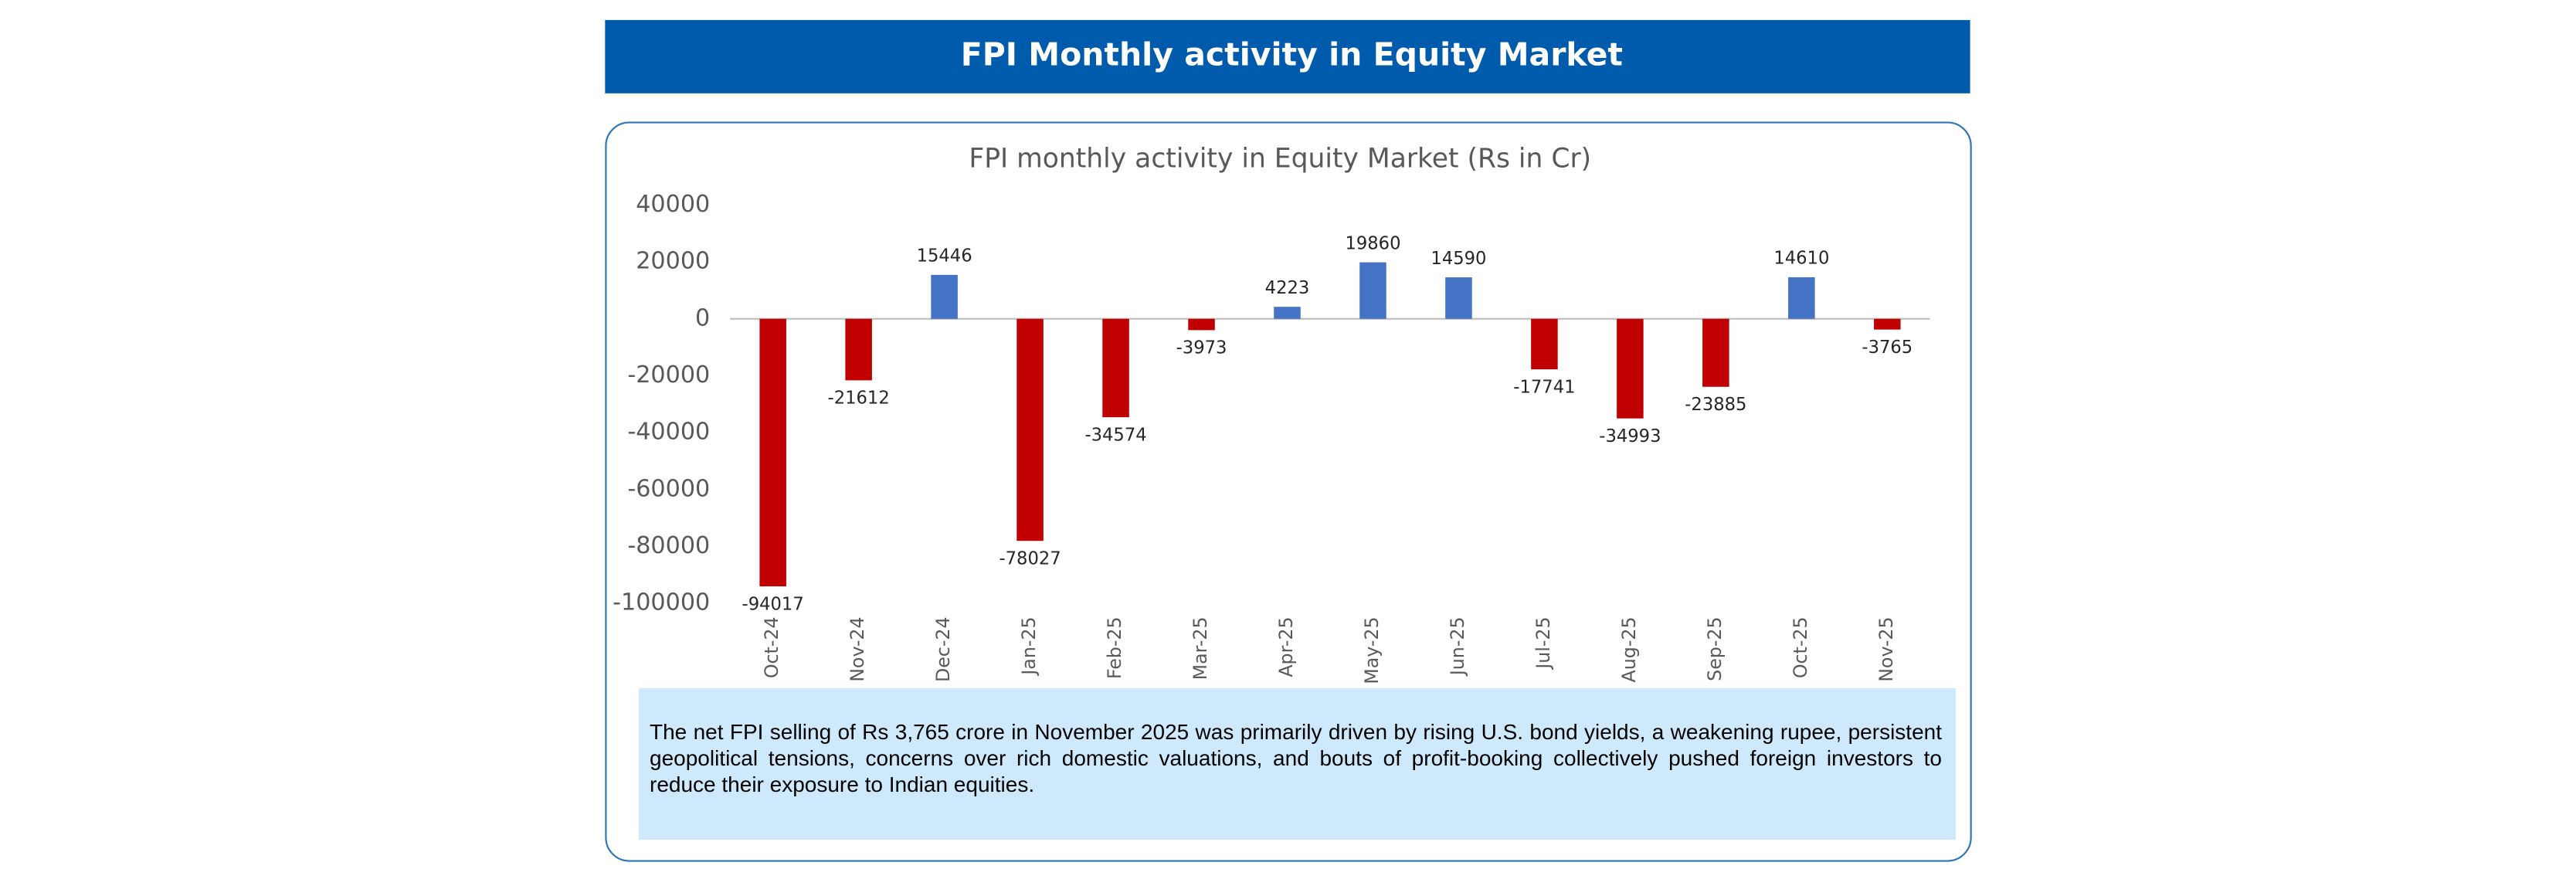 The image size is (2576, 886). Describe the element at coordinates (771, 647) in the screenshot. I see `x-tick-label: Oct-24` at that location.